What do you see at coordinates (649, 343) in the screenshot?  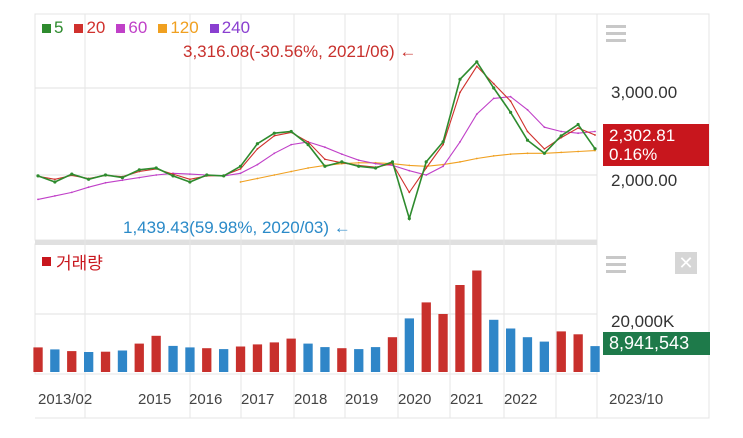 I see `current-volume: 8,941,543` at bounding box center [649, 343].